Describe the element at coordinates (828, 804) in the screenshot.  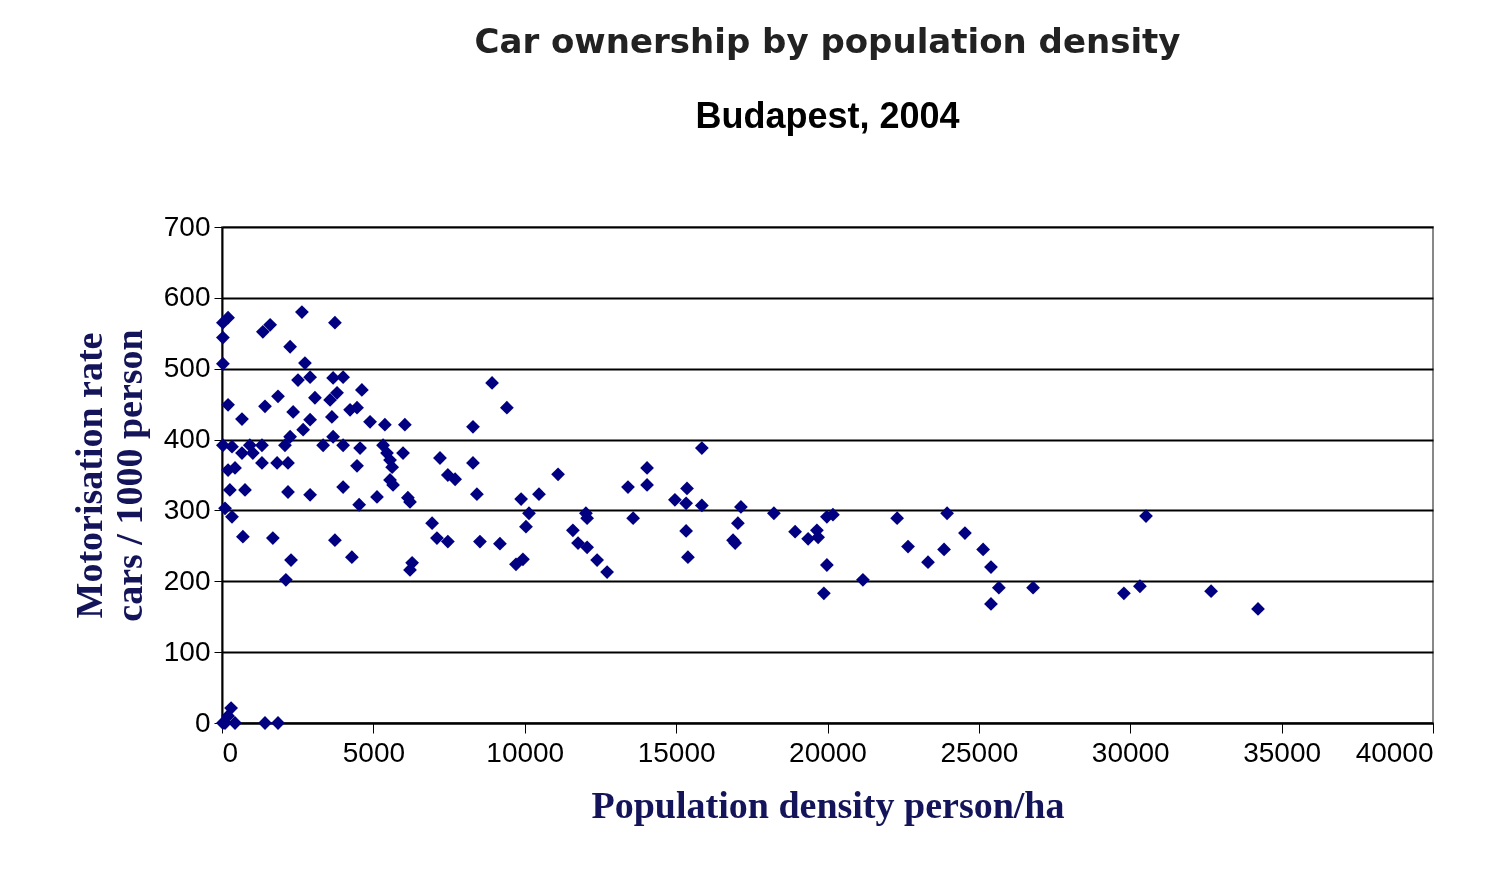
I see `x-axis-title: Population density person/ha` at that location.